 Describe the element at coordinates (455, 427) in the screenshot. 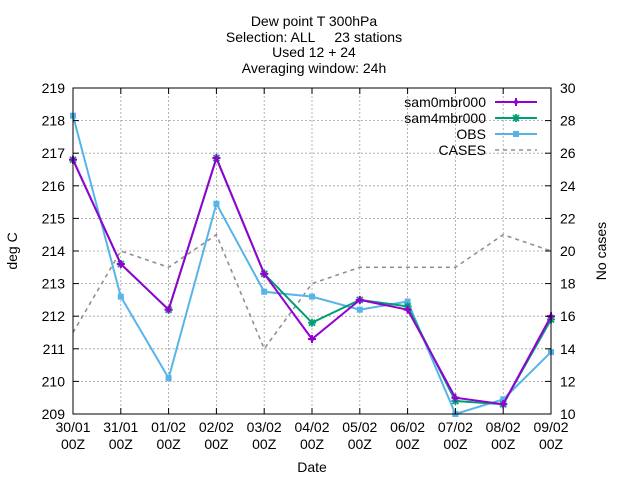

I see `x-tick-label-date: 07/02` at that location.